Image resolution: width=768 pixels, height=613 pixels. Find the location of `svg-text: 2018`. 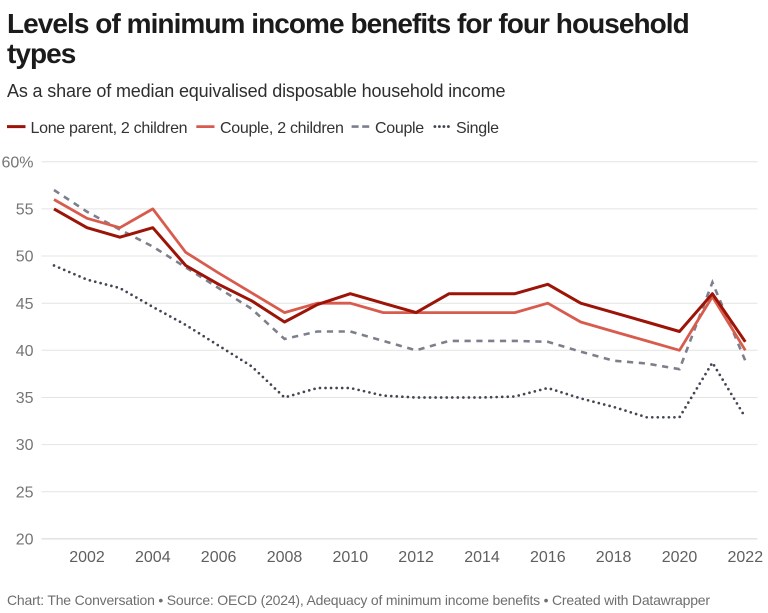

svg-text: 2018 is located at coordinates (614, 557).